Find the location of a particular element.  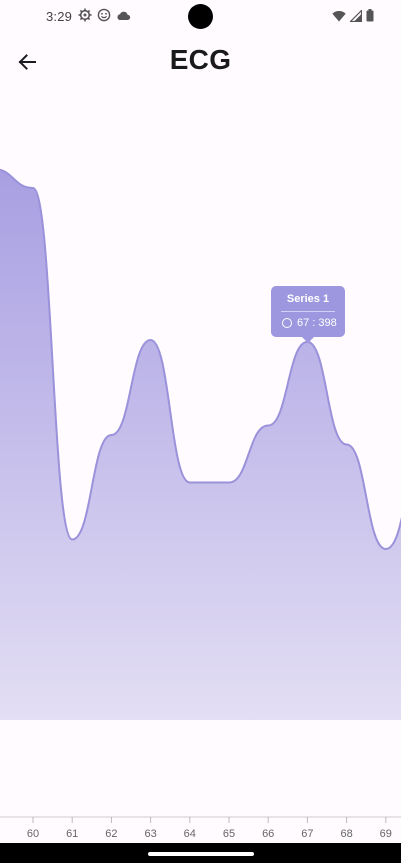

x-tick-label: 68 is located at coordinates (346, 834).